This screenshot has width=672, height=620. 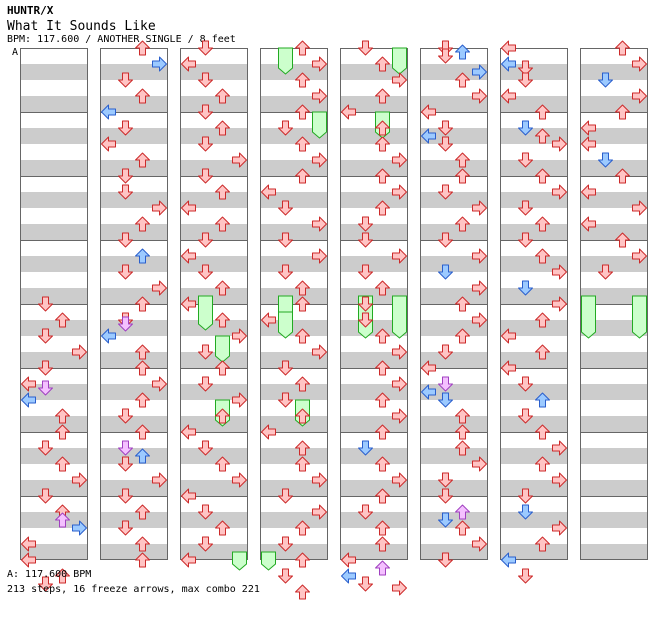 What do you see at coordinates (49, 574) in the screenshot?
I see `bpm-legend: A: 117.600 BPM` at bounding box center [49, 574].